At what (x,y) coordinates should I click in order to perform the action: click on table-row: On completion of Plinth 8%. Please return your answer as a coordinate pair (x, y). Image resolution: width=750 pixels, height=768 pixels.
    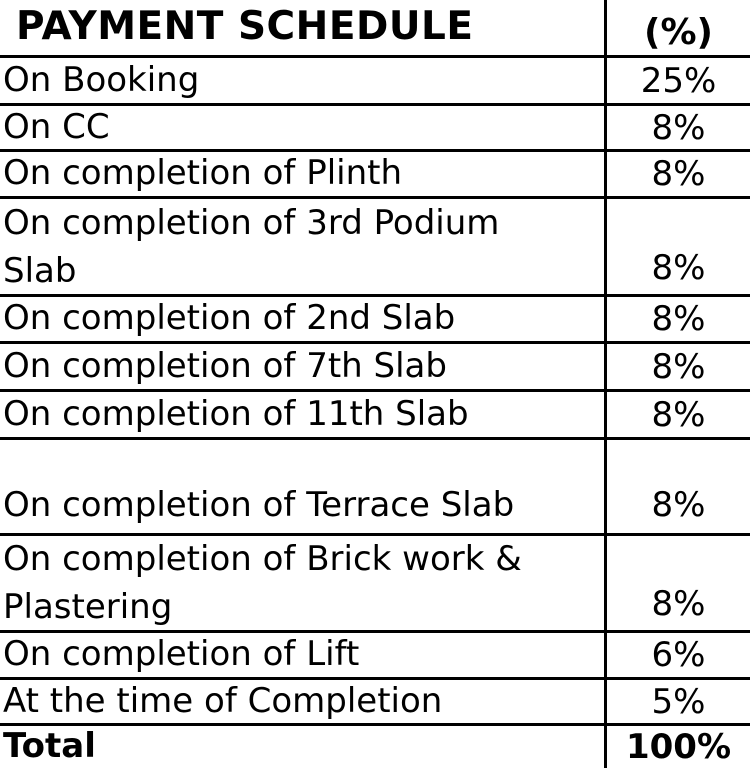
    Looking at the image, I should click on (375, 172).